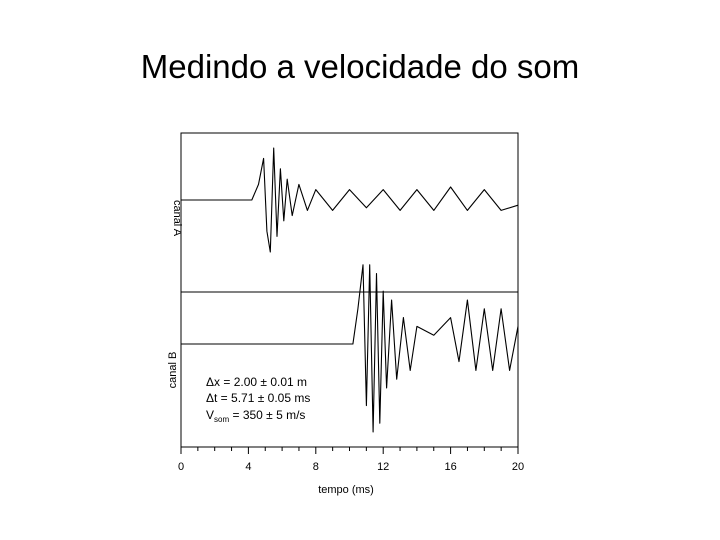 The width and height of the screenshot is (720, 540). I want to click on x-tick-label: 0, so click(181, 467).